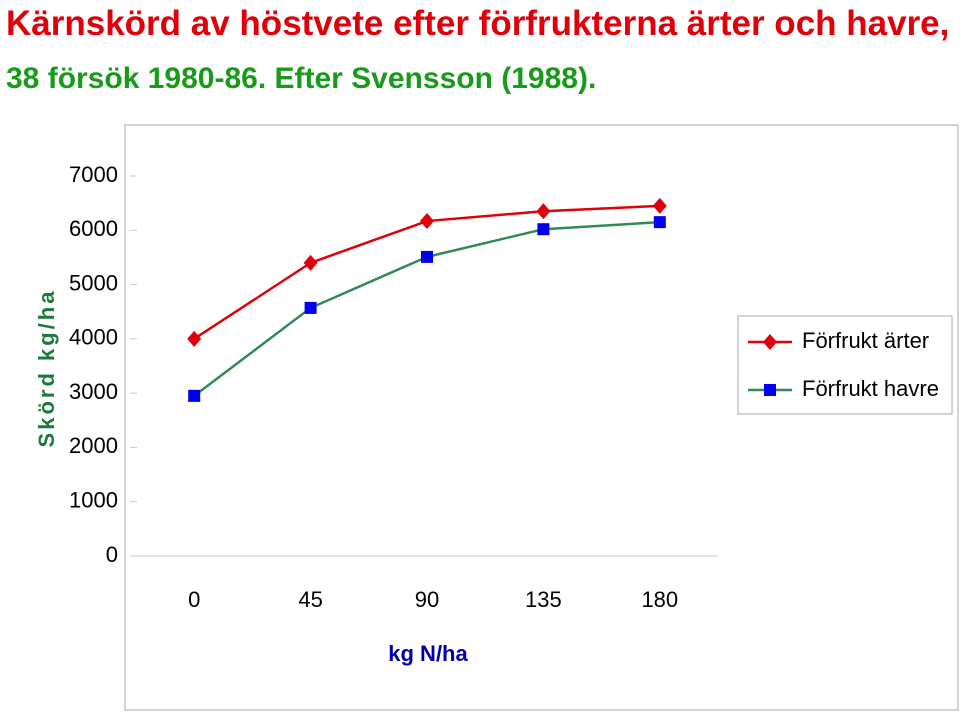 Image resolution: width=960 pixels, height=712 pixels. I want to click on y-tick-label: 0, so click(112, 554).